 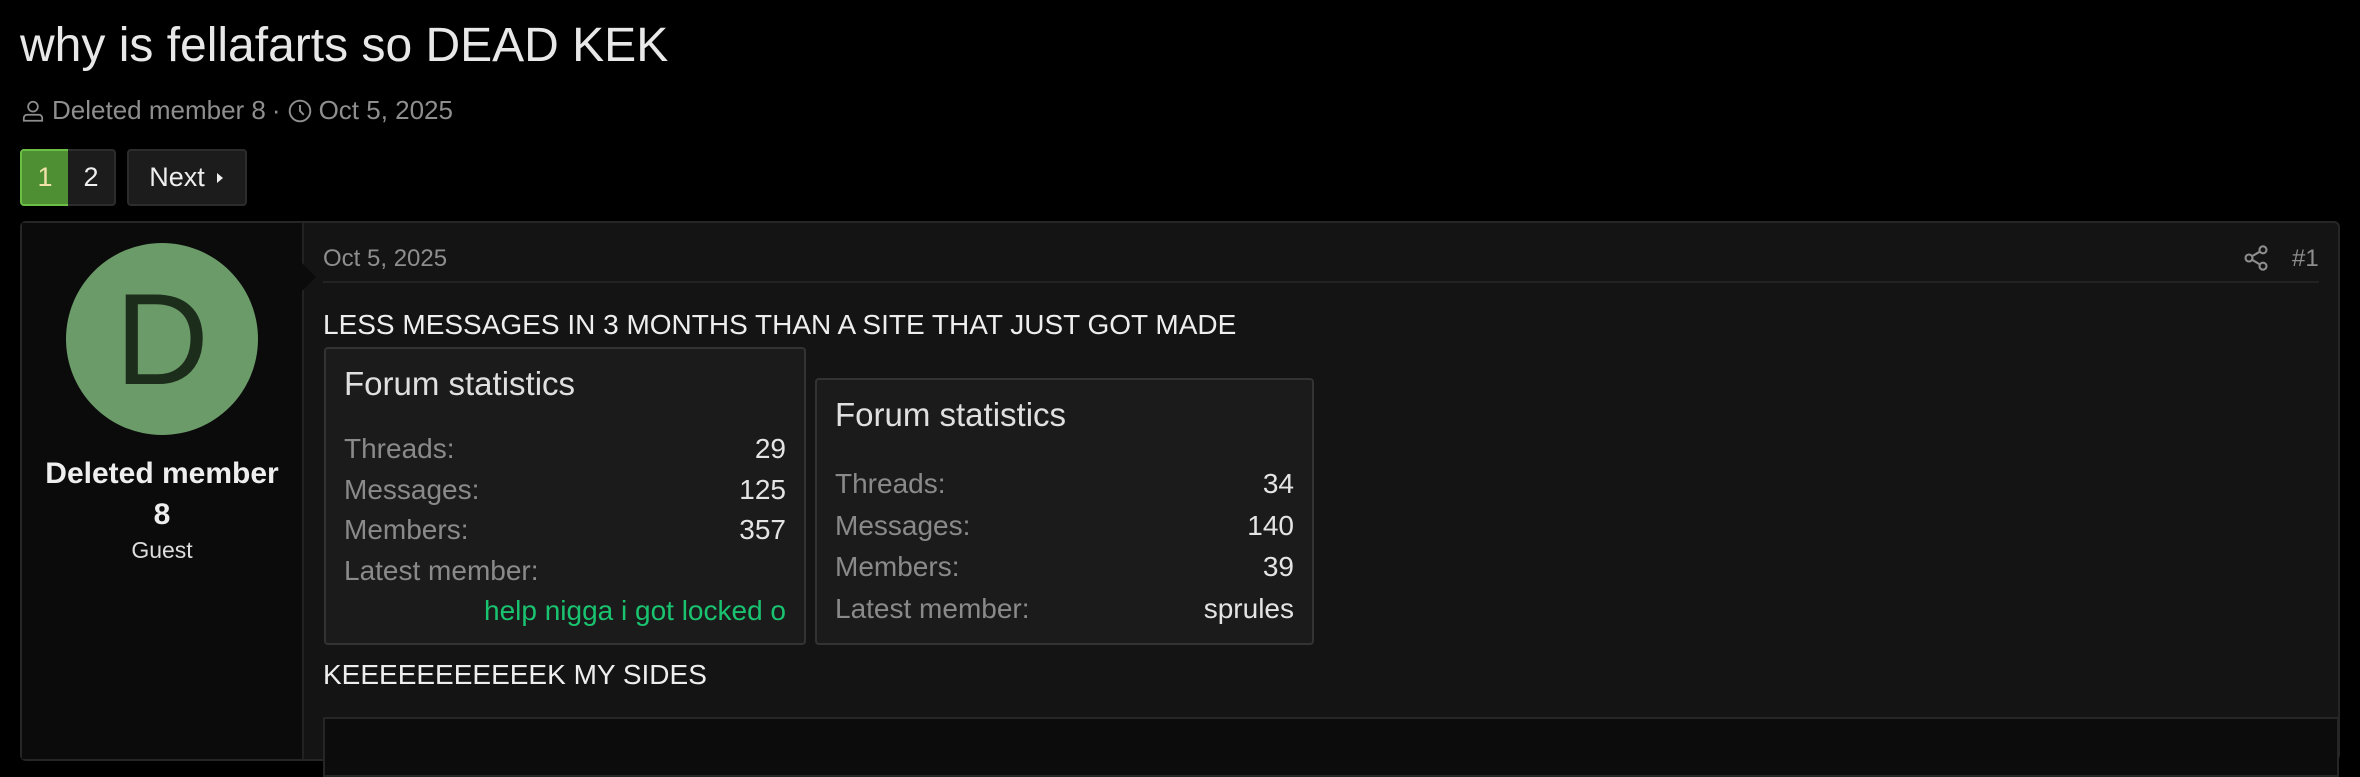 What do you see at coordinates (92, 177) in the screenshot?
I see `page-2-button: 2` at bounding box center [92, 177].